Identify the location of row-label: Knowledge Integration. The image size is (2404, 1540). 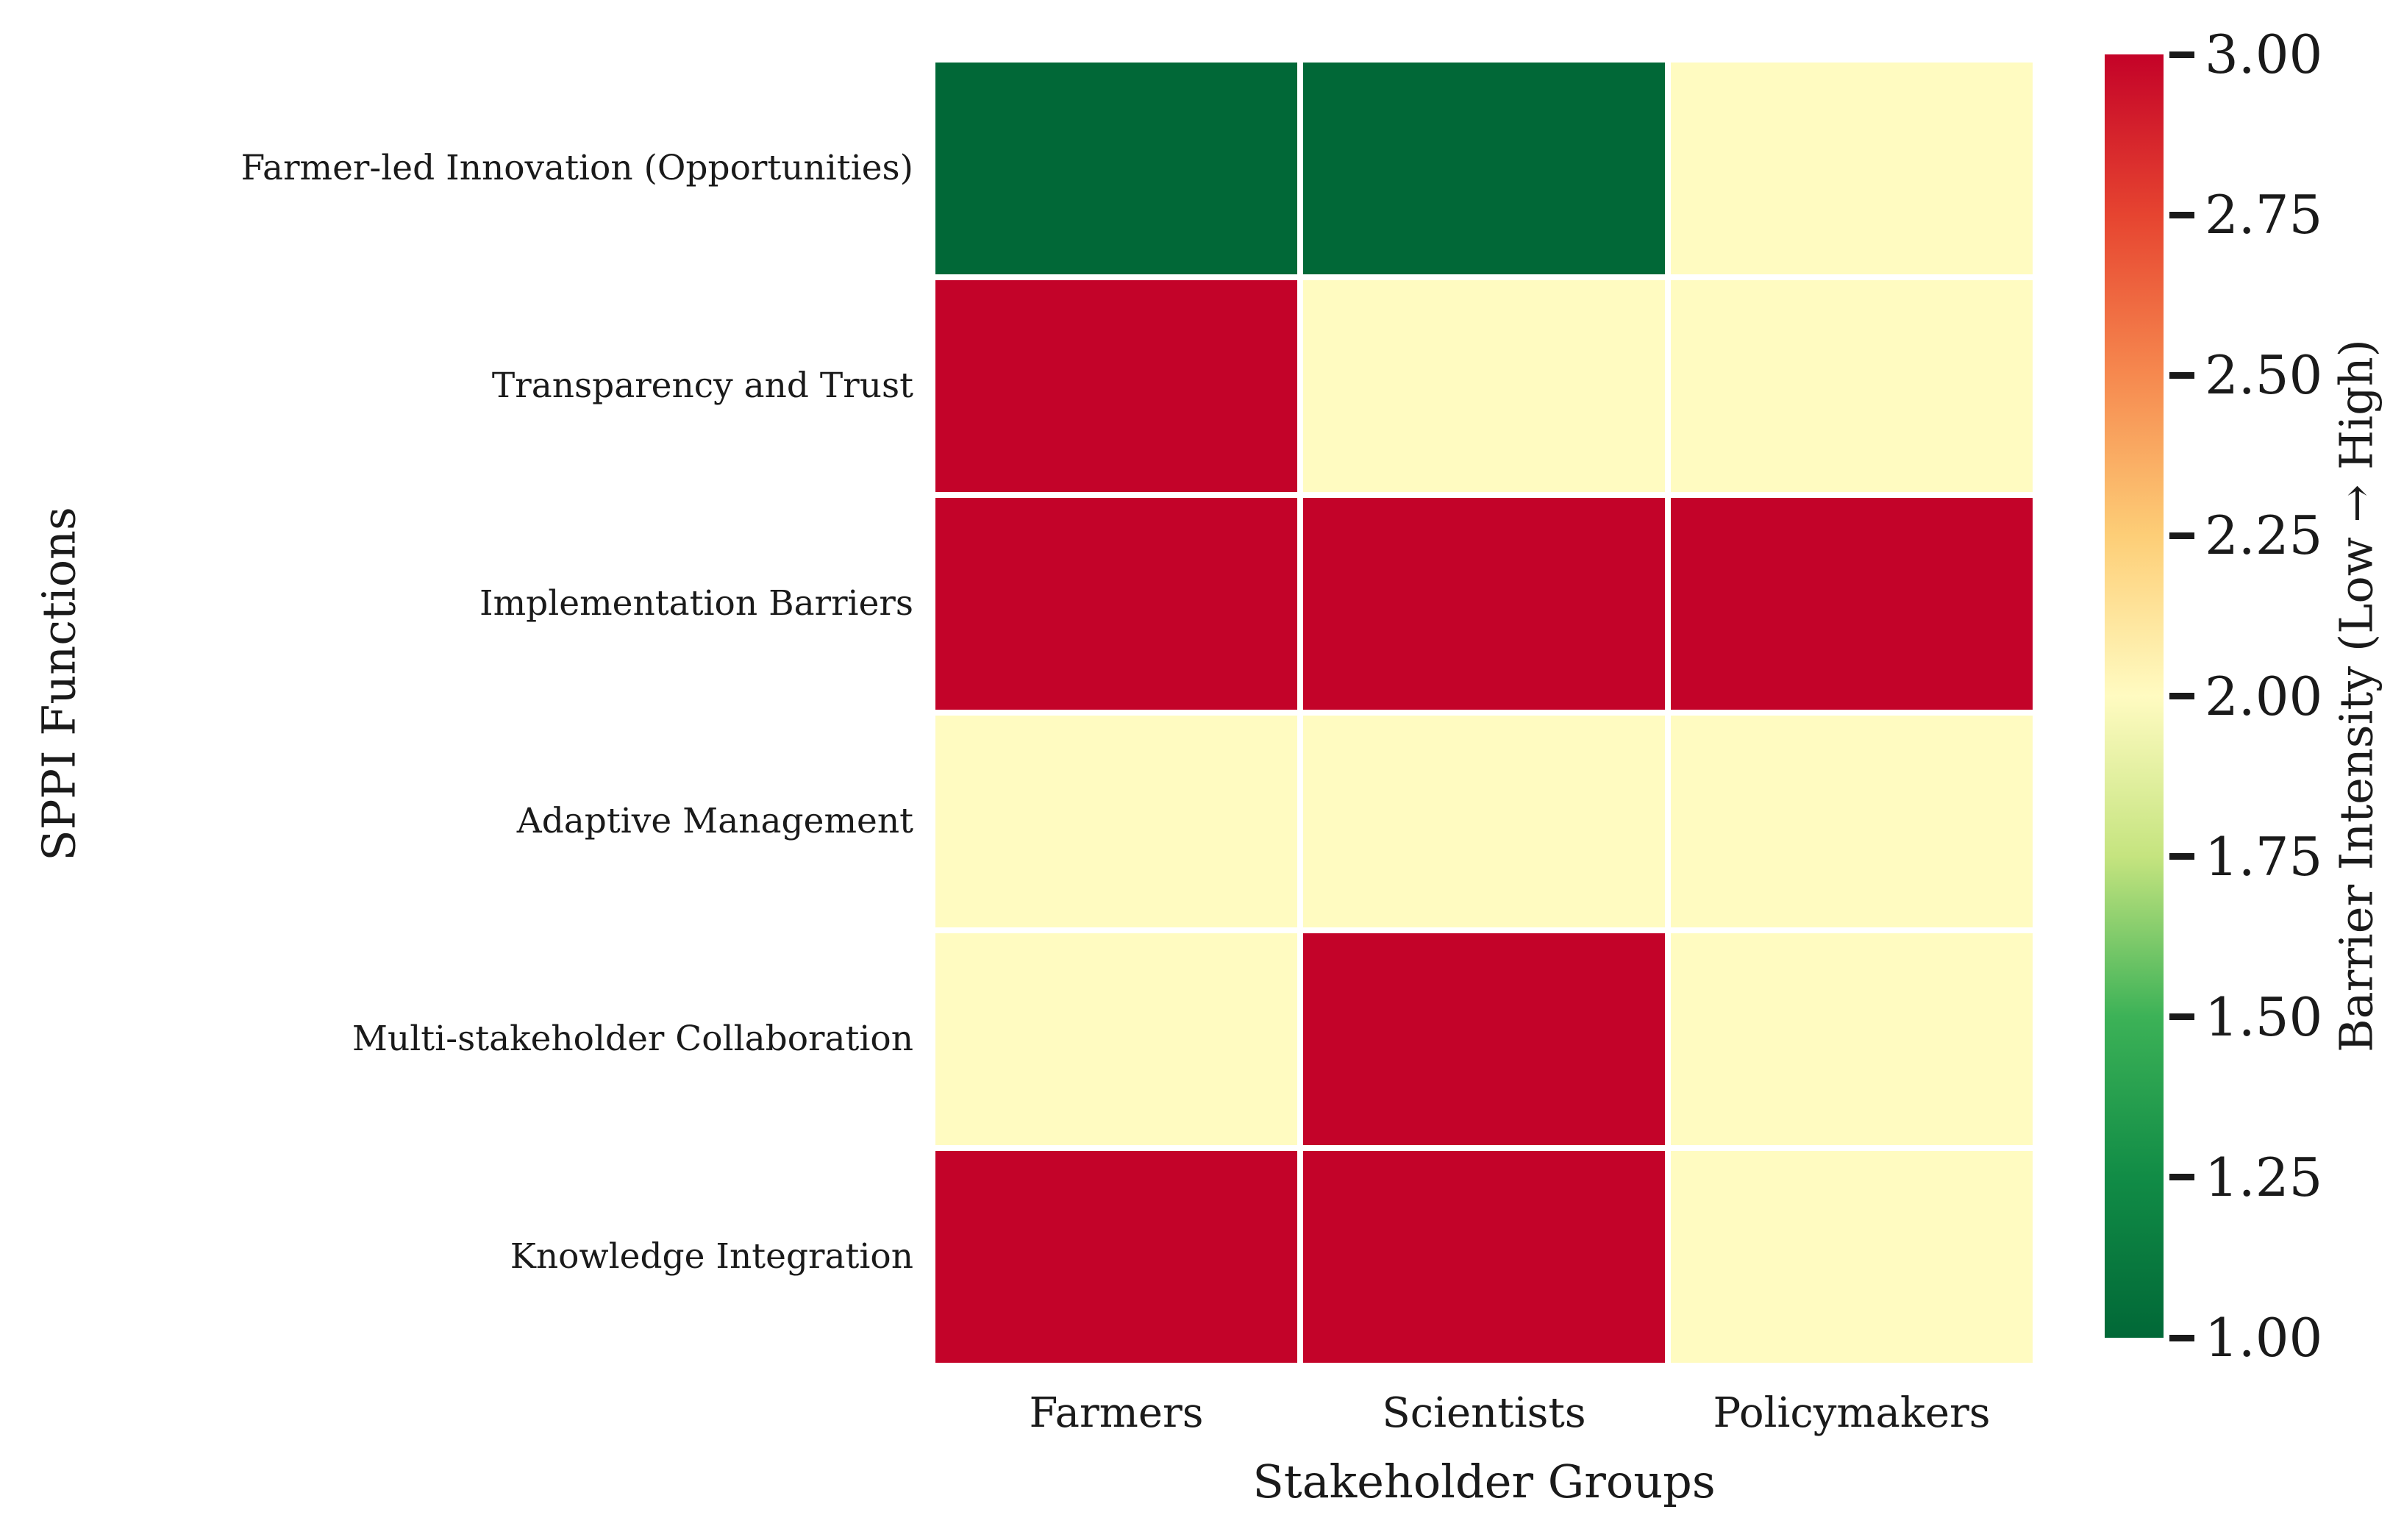
(711, 1256).